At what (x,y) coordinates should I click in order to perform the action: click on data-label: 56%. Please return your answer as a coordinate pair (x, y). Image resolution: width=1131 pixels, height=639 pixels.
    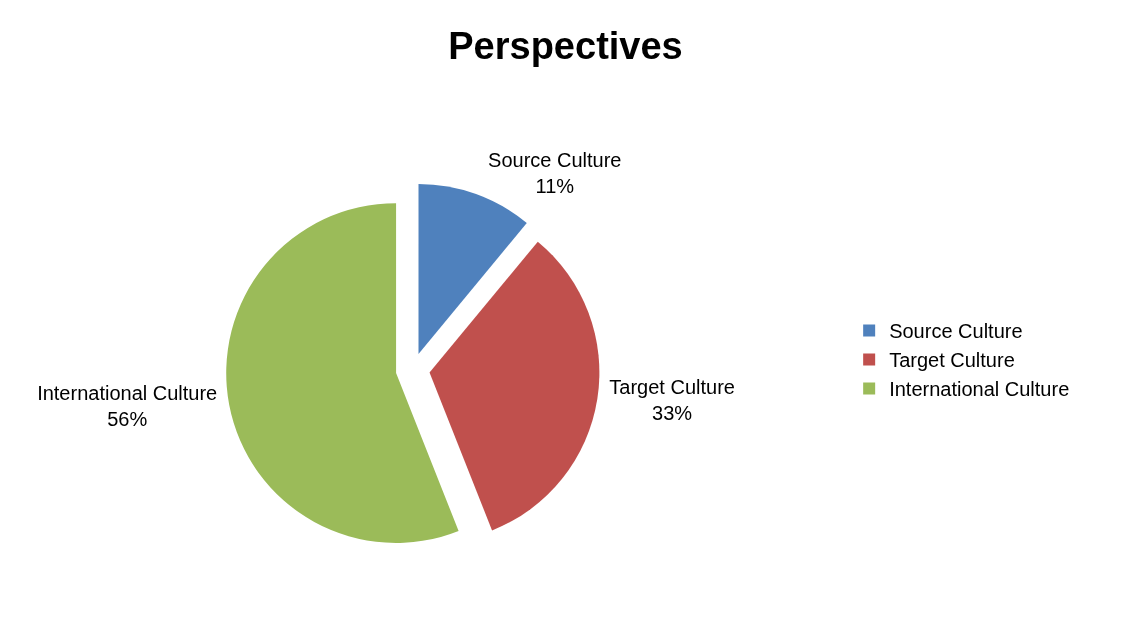
    Looking at the image, I should click on (127, 418).